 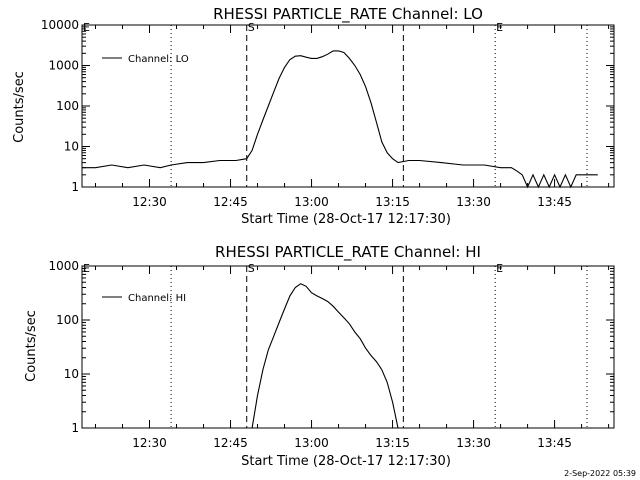 What do you see at coordinates (346, 461) in the screenshot?
I see `x-axis-label-hi: Start Time (28-Oct-17 12:17:30)` at bounding box center [346, 461].